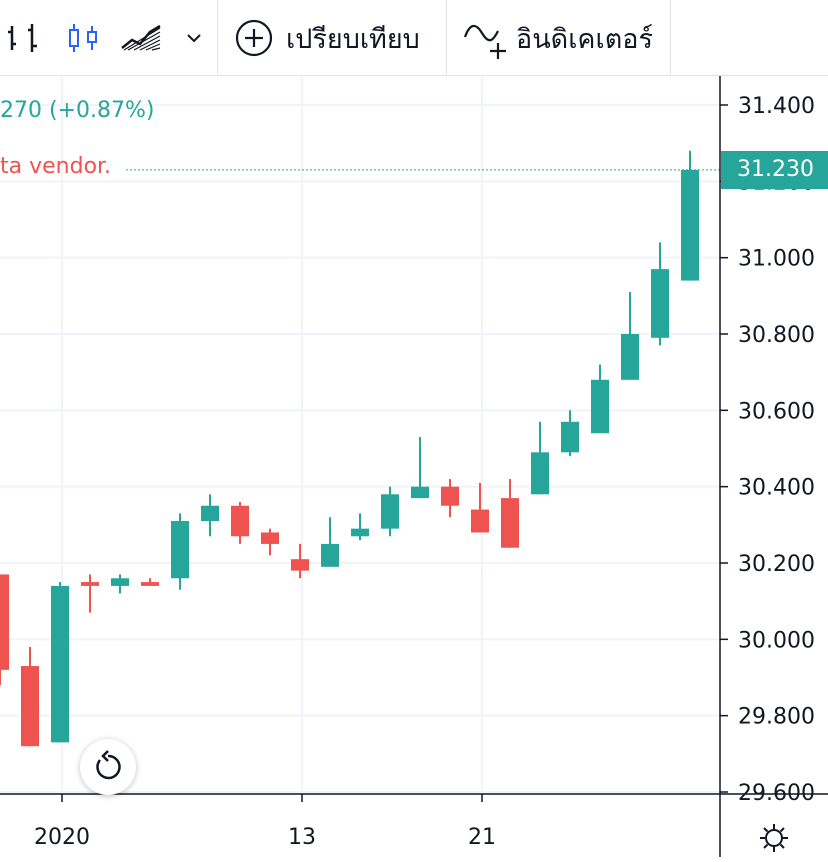 The image size is (828, 862). I want to click on chart-type-dropdown, so click(197, 38).